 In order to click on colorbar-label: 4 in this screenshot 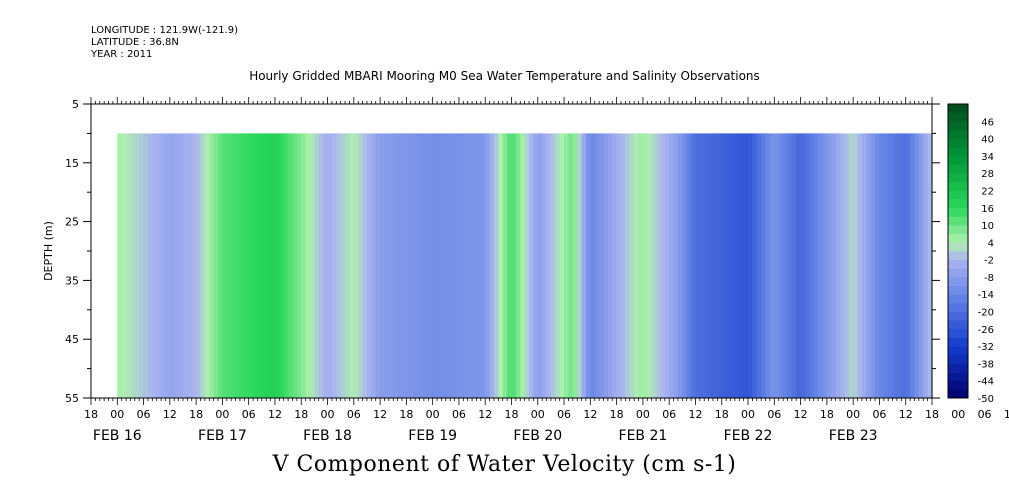, I will do `click(991, 243)`.